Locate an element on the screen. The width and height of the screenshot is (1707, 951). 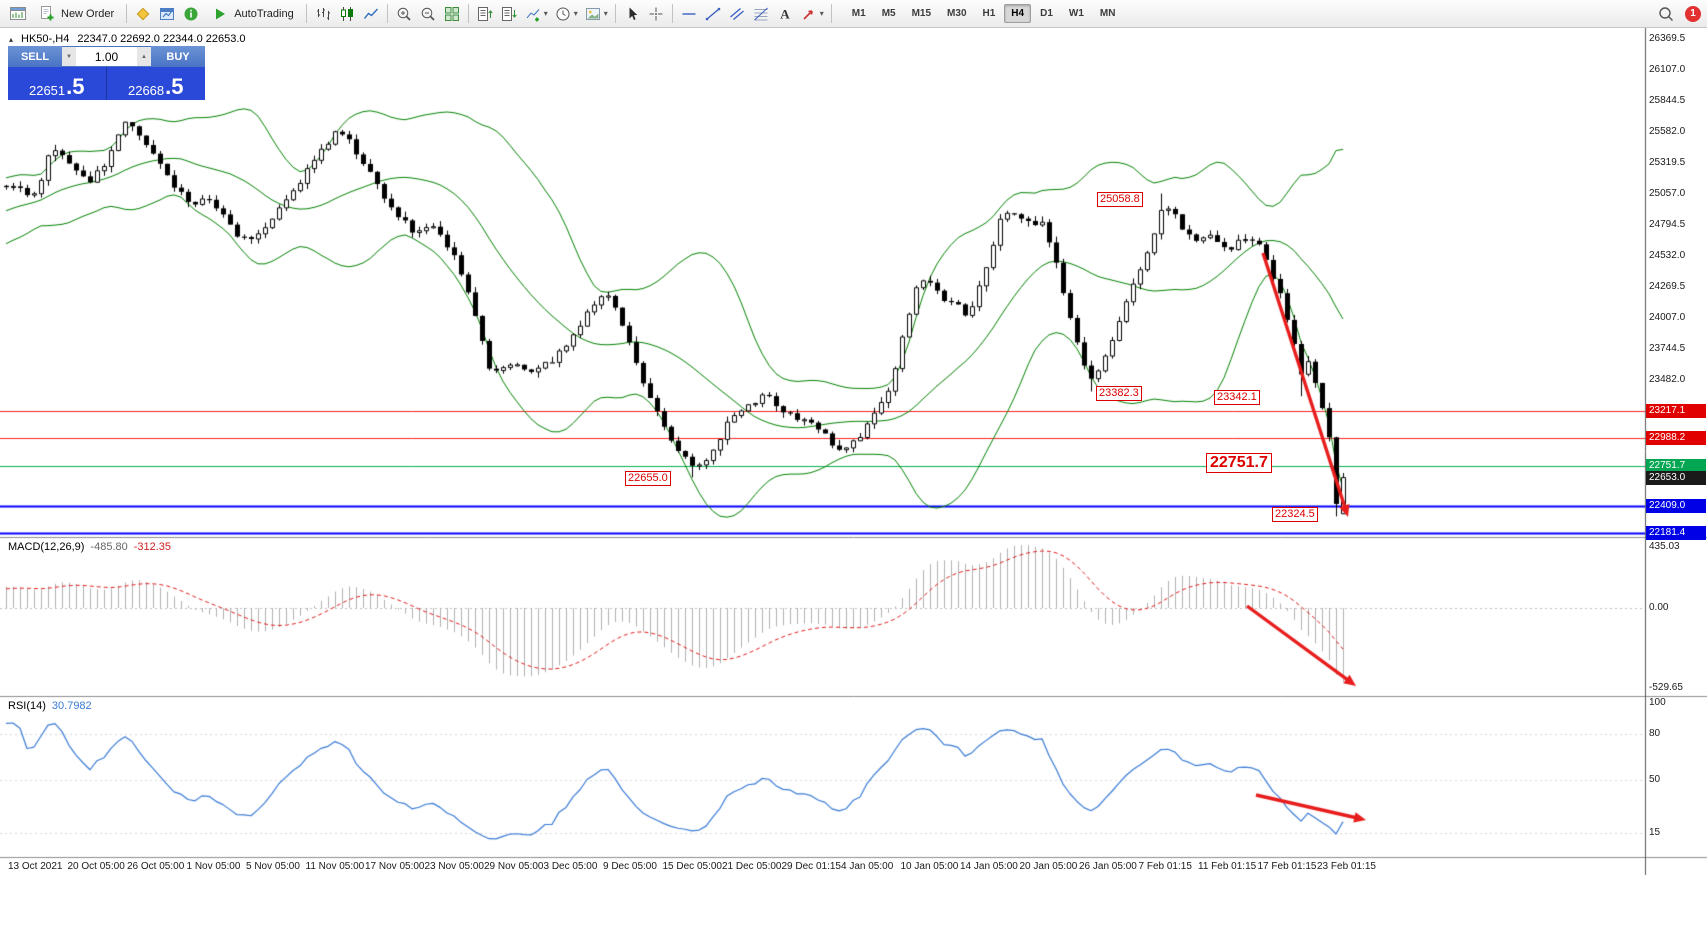
channel-button is located at coordinates (737, 14).